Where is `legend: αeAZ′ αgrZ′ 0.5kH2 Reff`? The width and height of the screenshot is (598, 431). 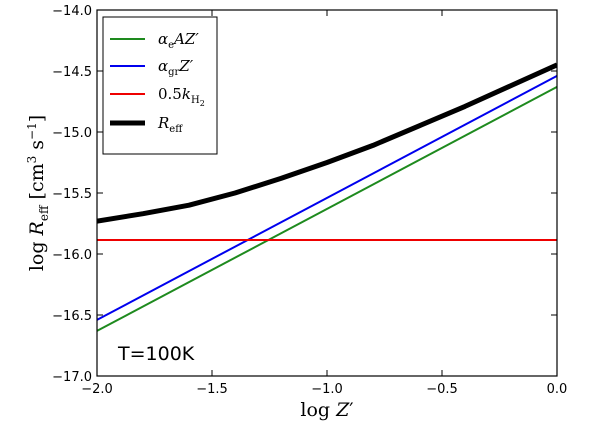 legend: αeAZ′ αgrZ′ 0.5kH2 Reff is located at coordinates (160, 85).